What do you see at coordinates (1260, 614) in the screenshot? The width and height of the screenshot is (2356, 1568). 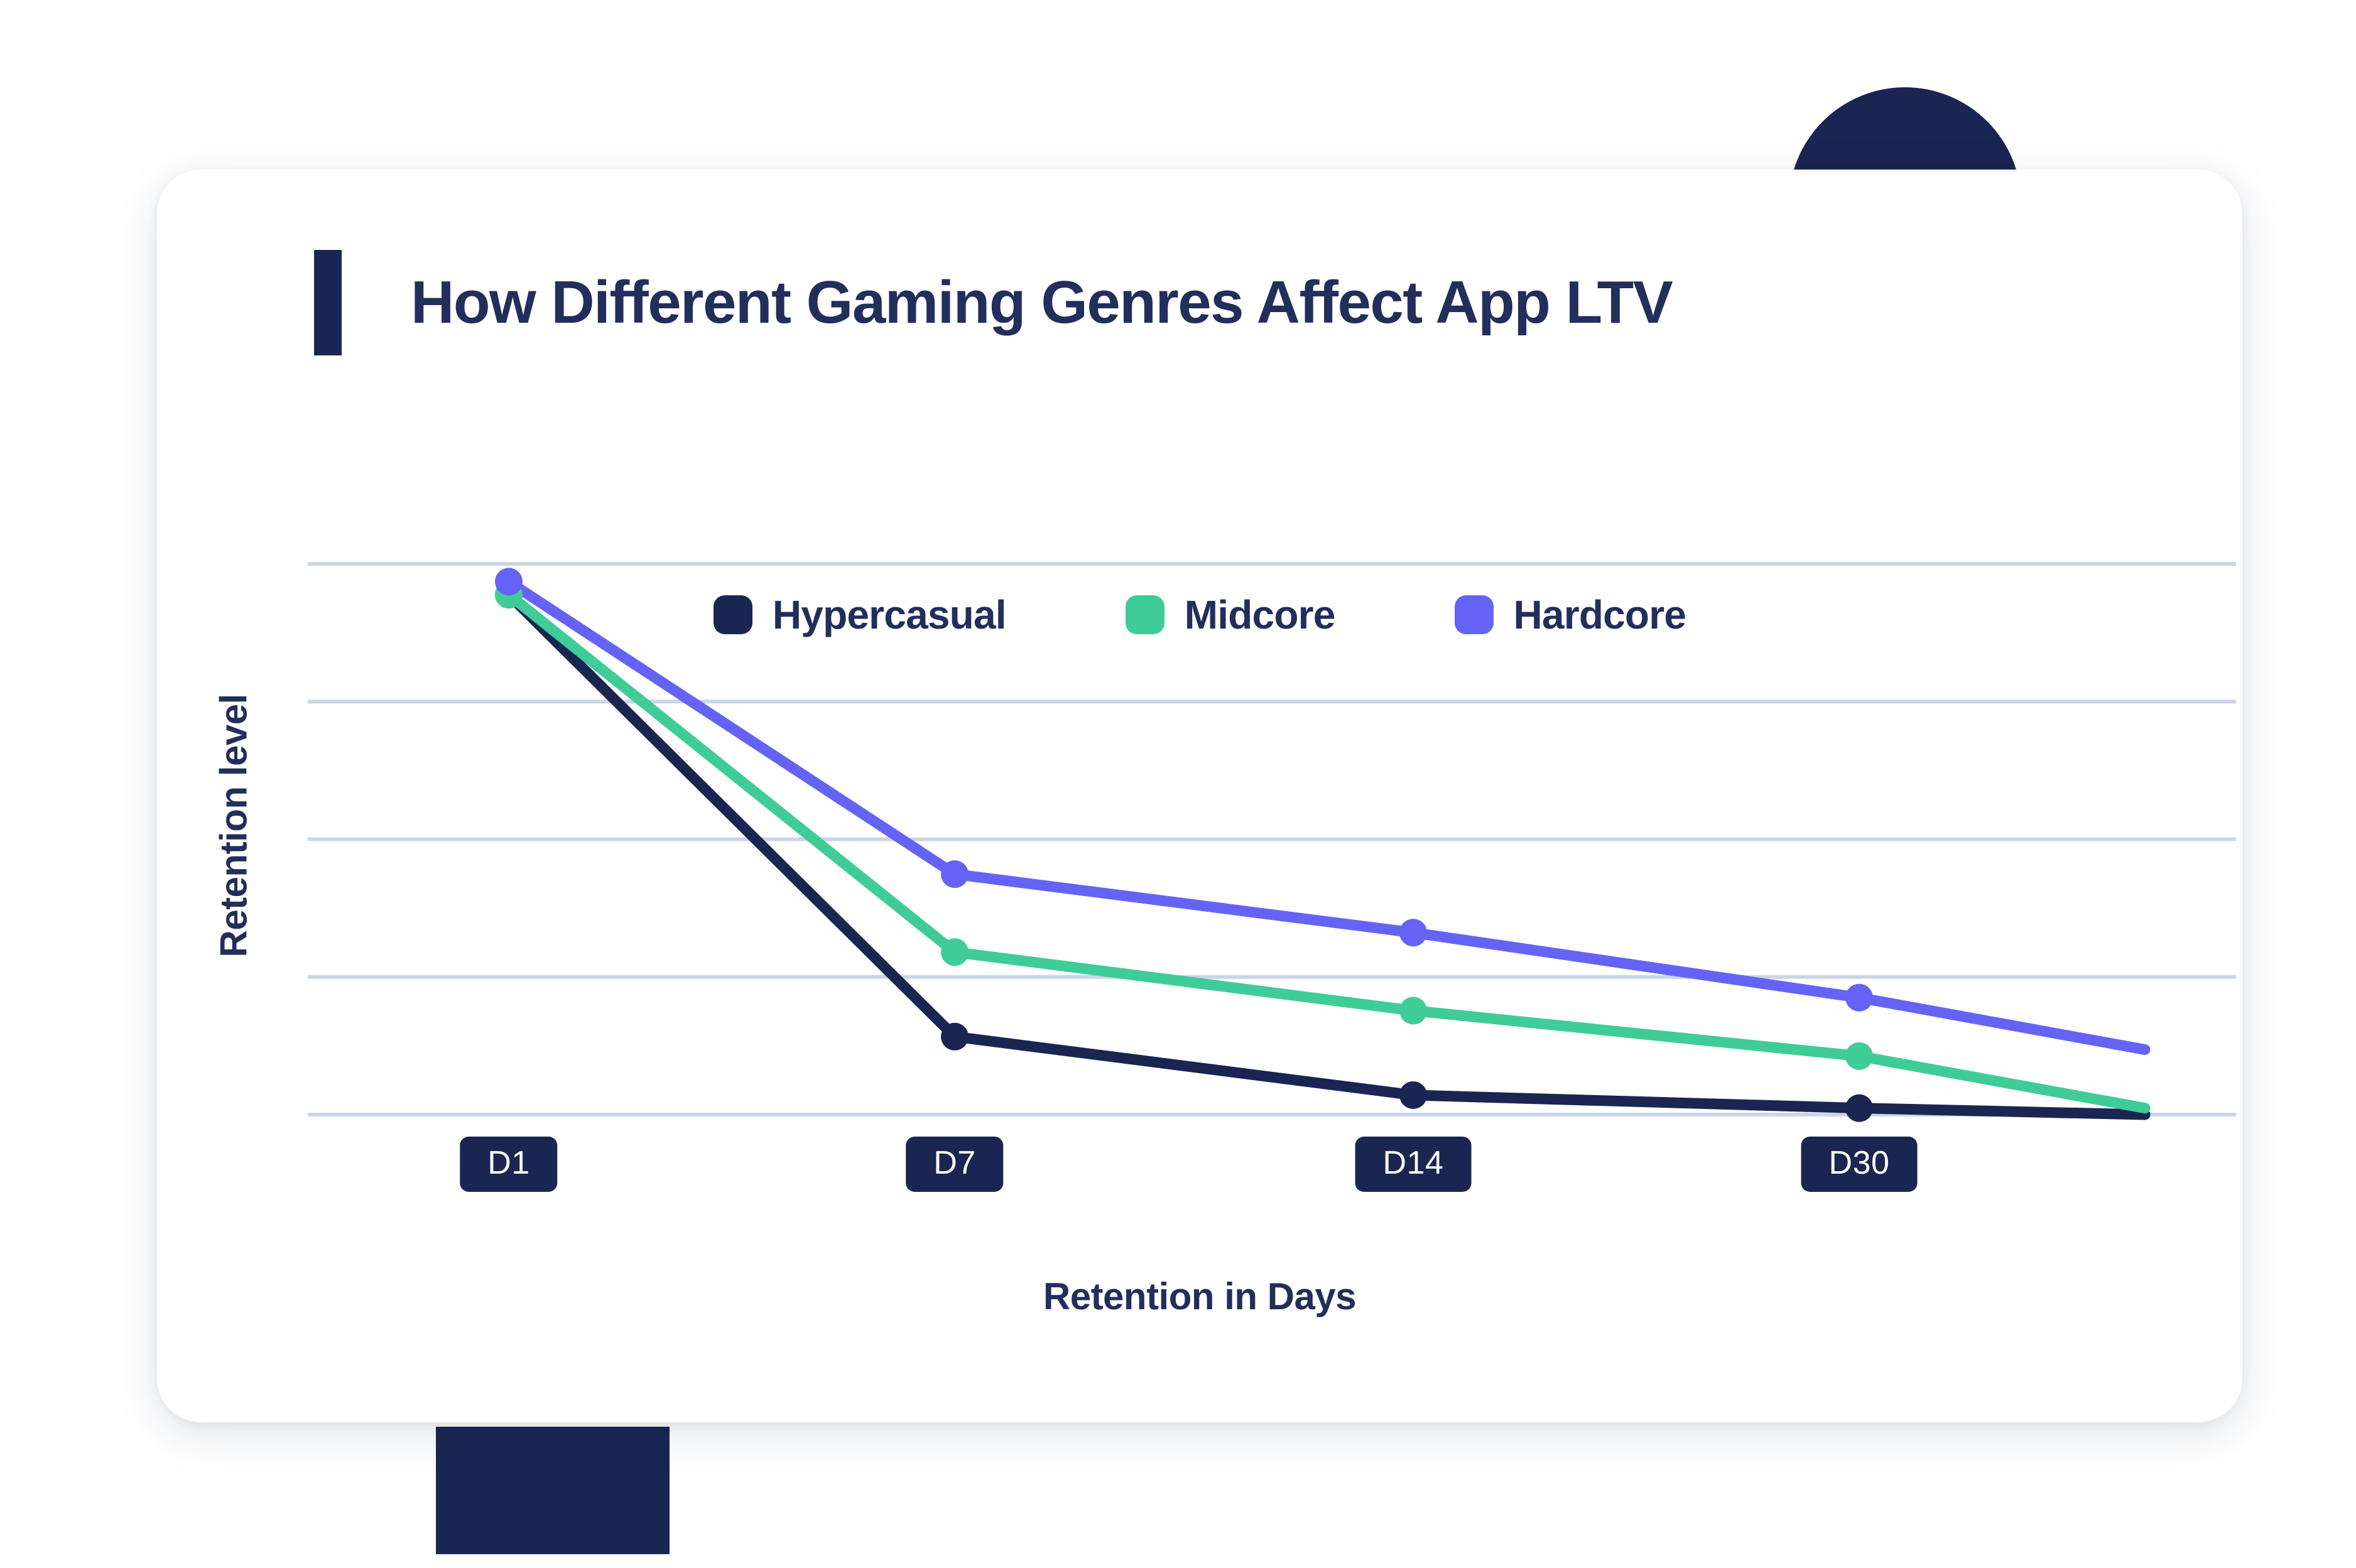 I see `legend-label-midcore: Midcore` at bounding box center [1260, 614].